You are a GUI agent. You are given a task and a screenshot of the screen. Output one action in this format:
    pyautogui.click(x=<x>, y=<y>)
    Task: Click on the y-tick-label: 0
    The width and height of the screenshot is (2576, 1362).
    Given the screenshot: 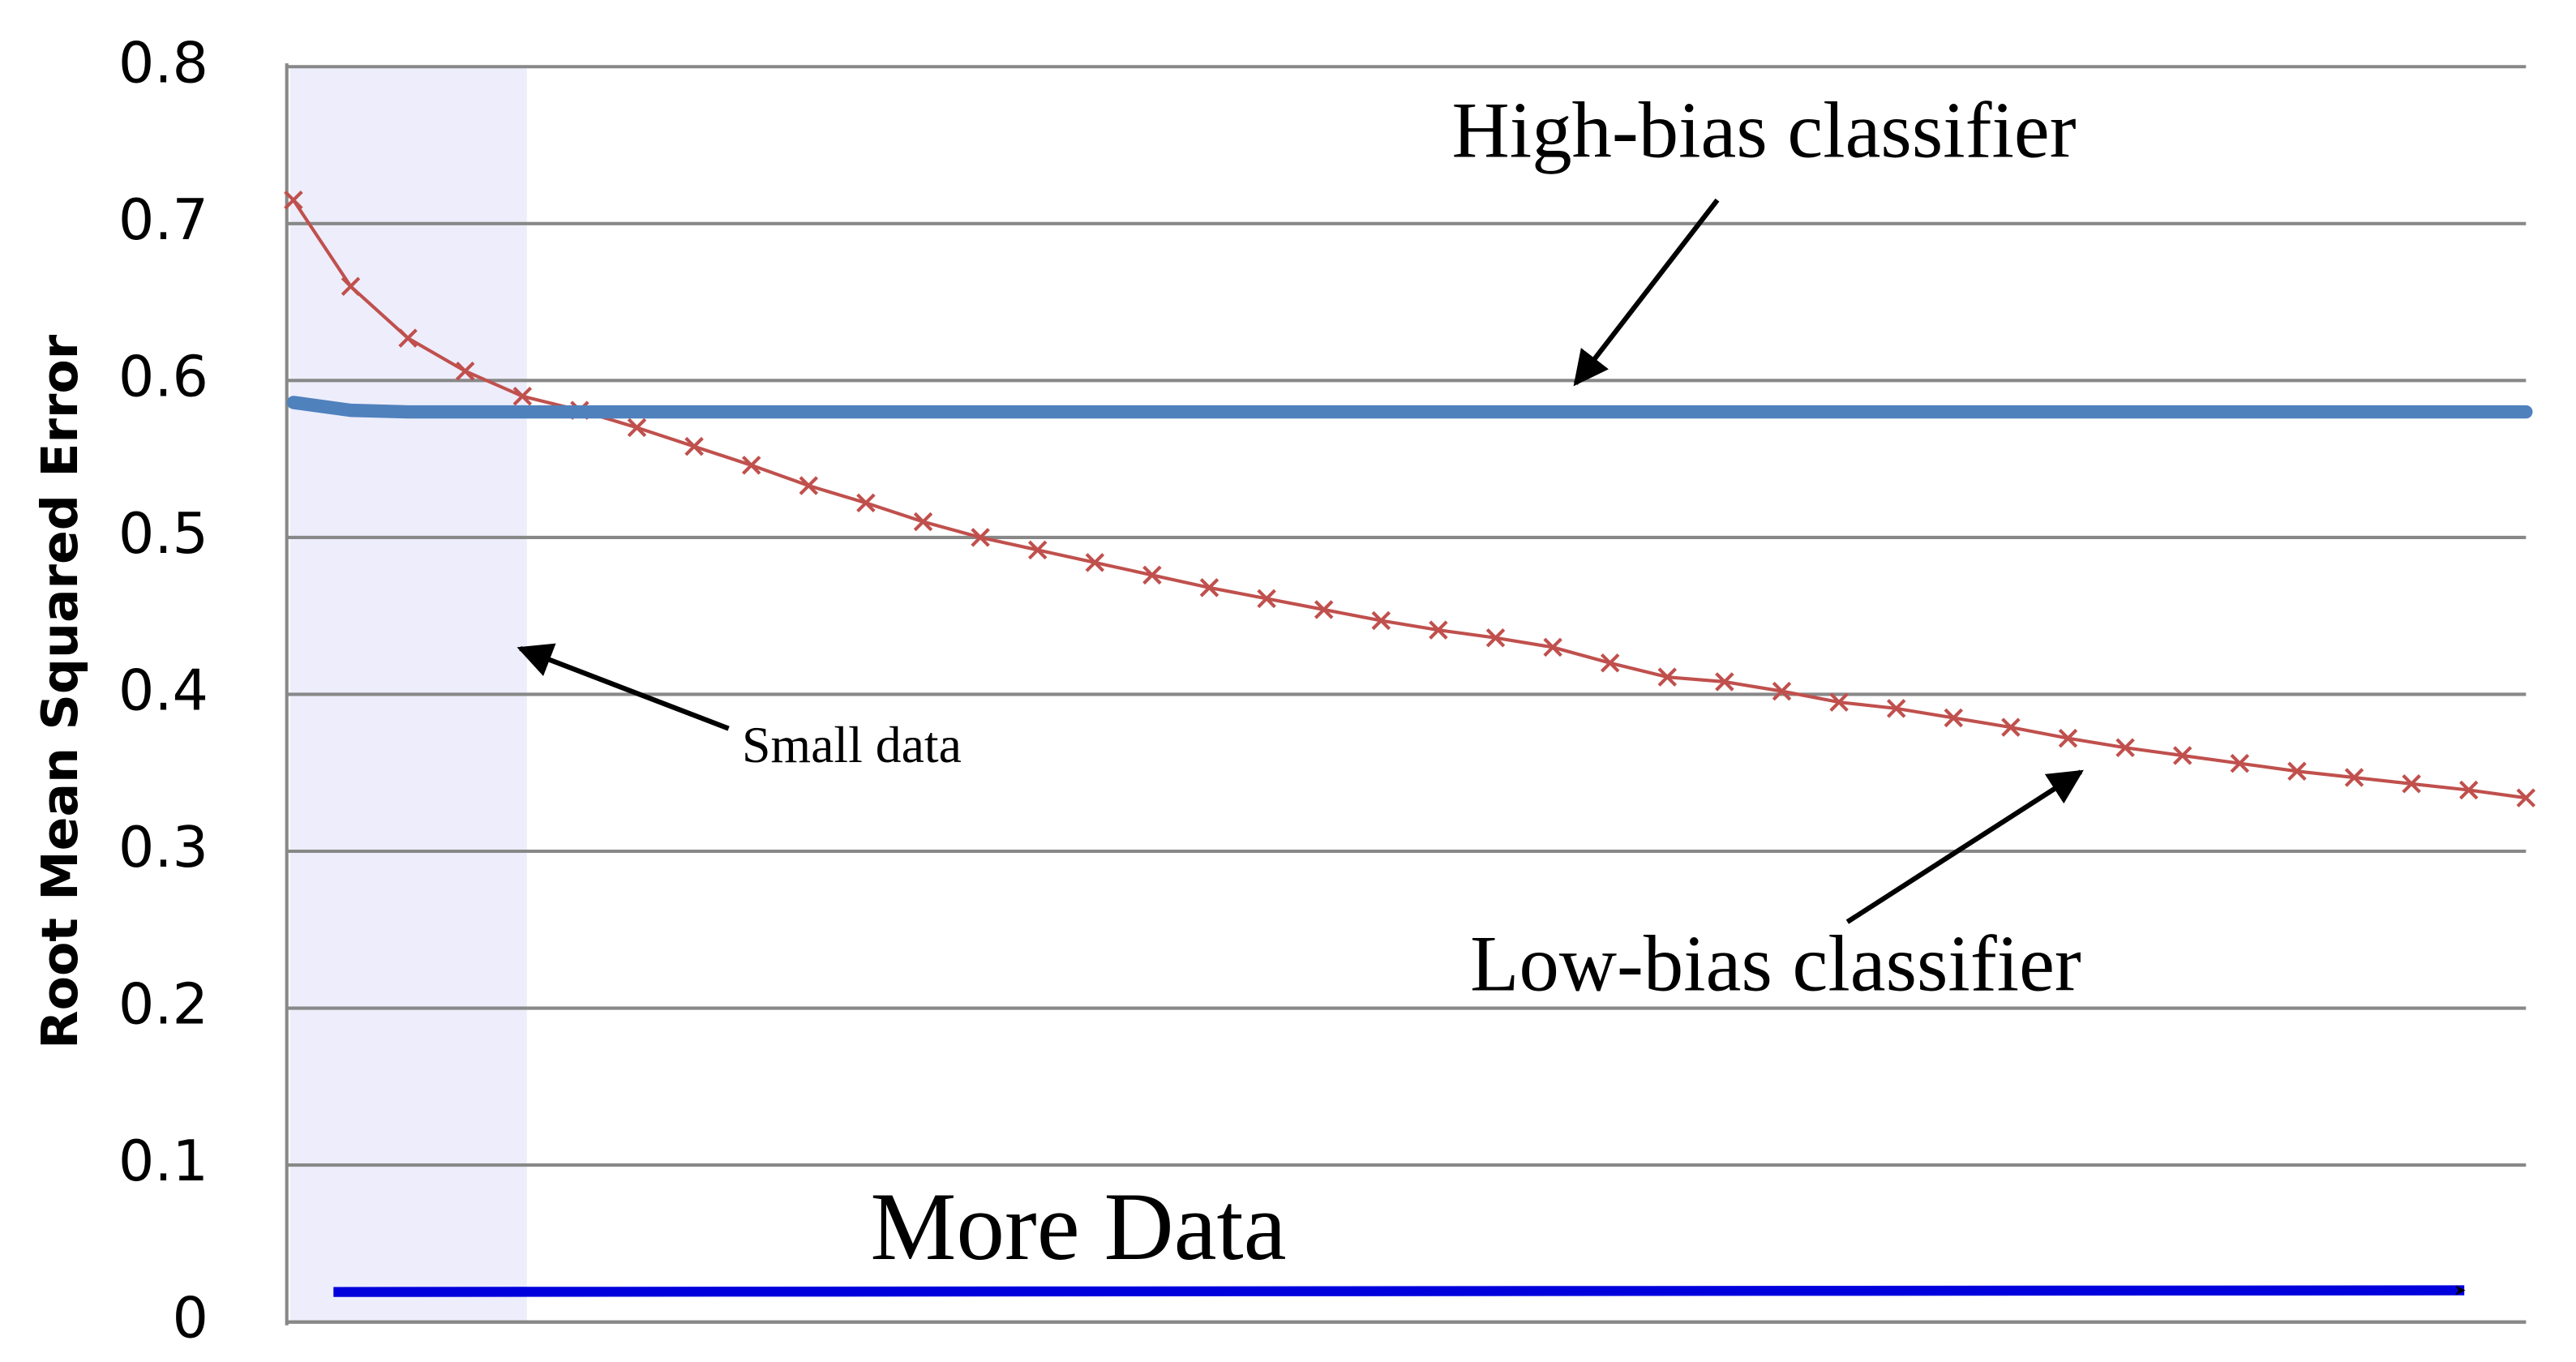 What is the action you would take?
    pyautogui.click(x=190, y=1318)
    